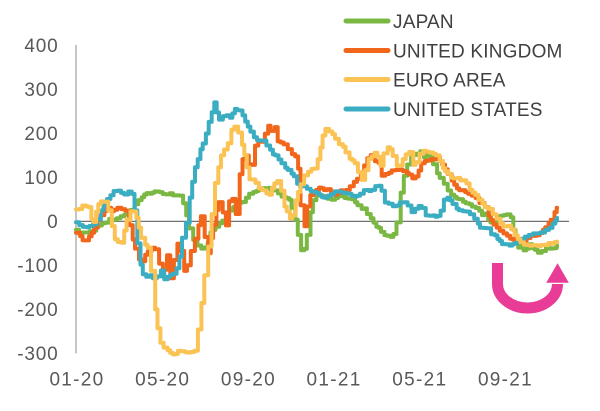 This screenshot has height=411, width=600. I want to click on svg-text: EURO AREA, so click(449, 80).